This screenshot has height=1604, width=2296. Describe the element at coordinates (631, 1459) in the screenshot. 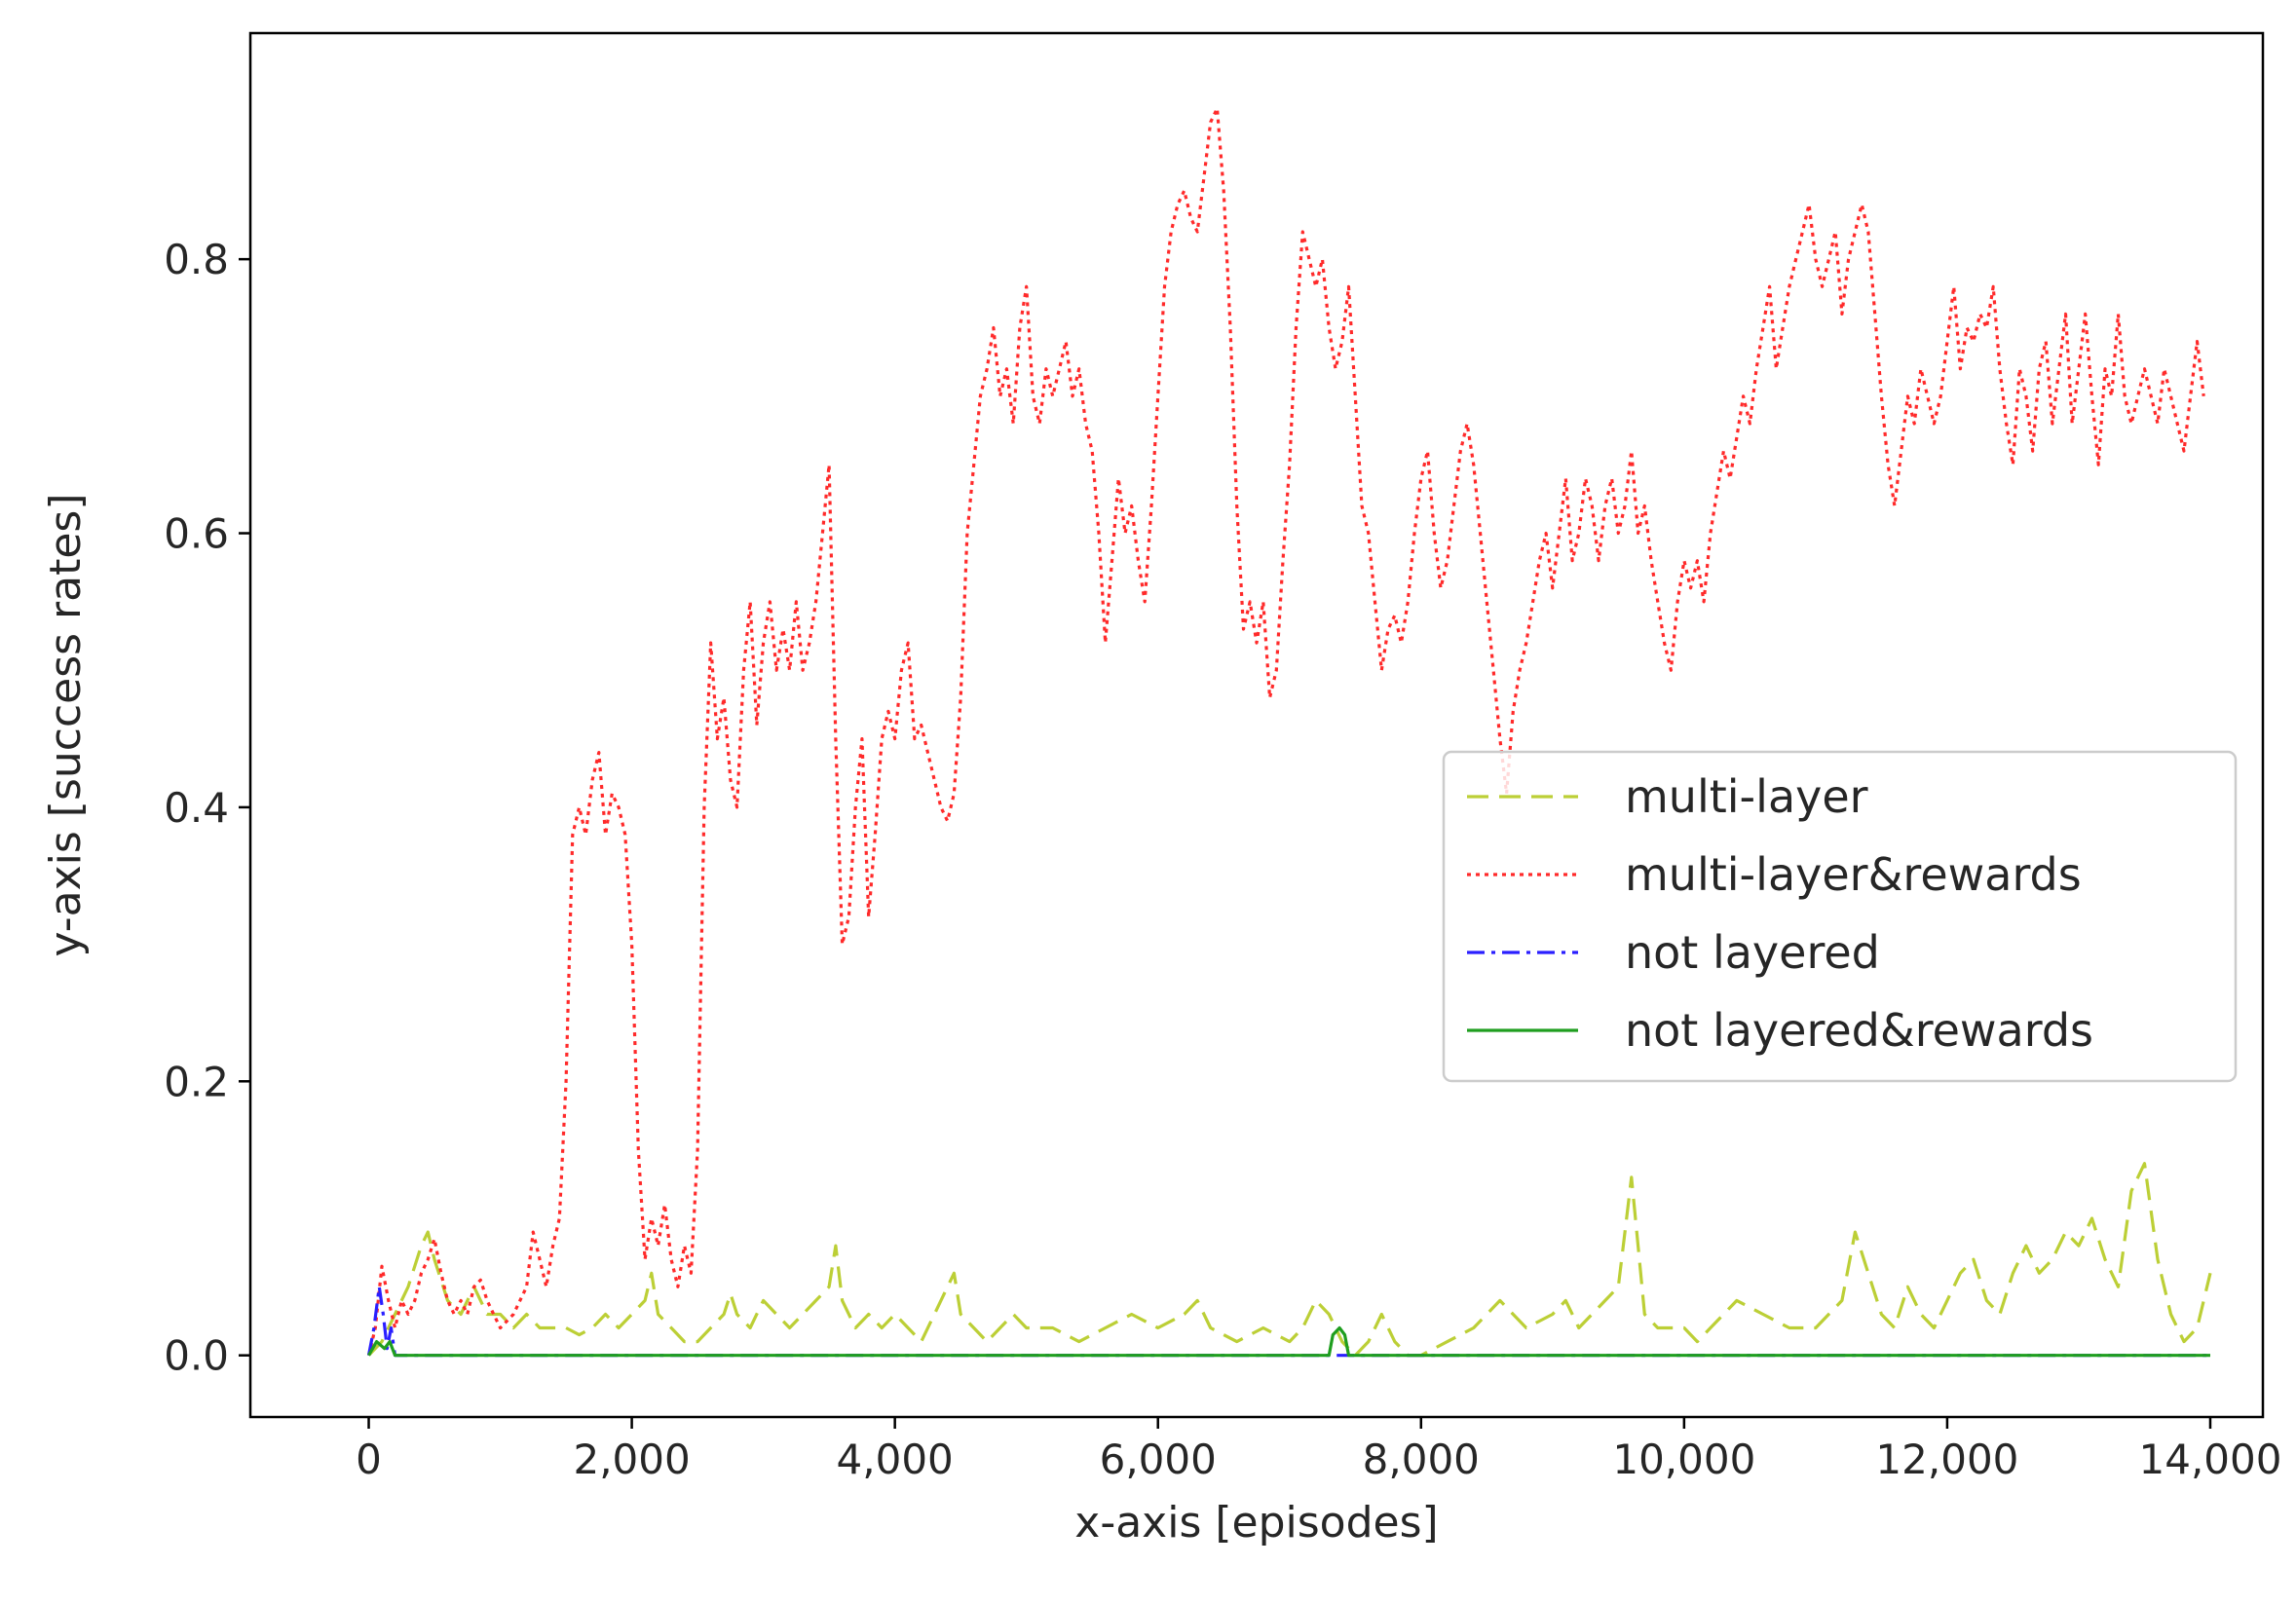

I see `x-tick-label: 2,000` at that location.